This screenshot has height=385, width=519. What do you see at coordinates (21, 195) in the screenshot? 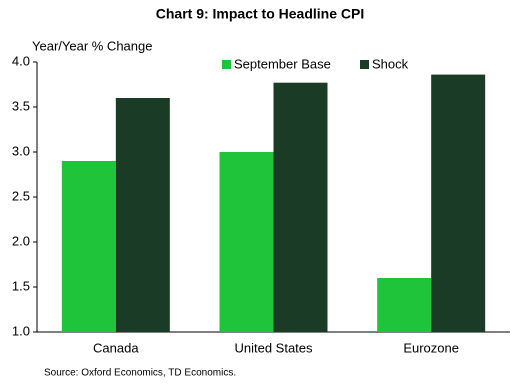
I see `y-tick-label: 2.5` at bounding box center [21, 195].